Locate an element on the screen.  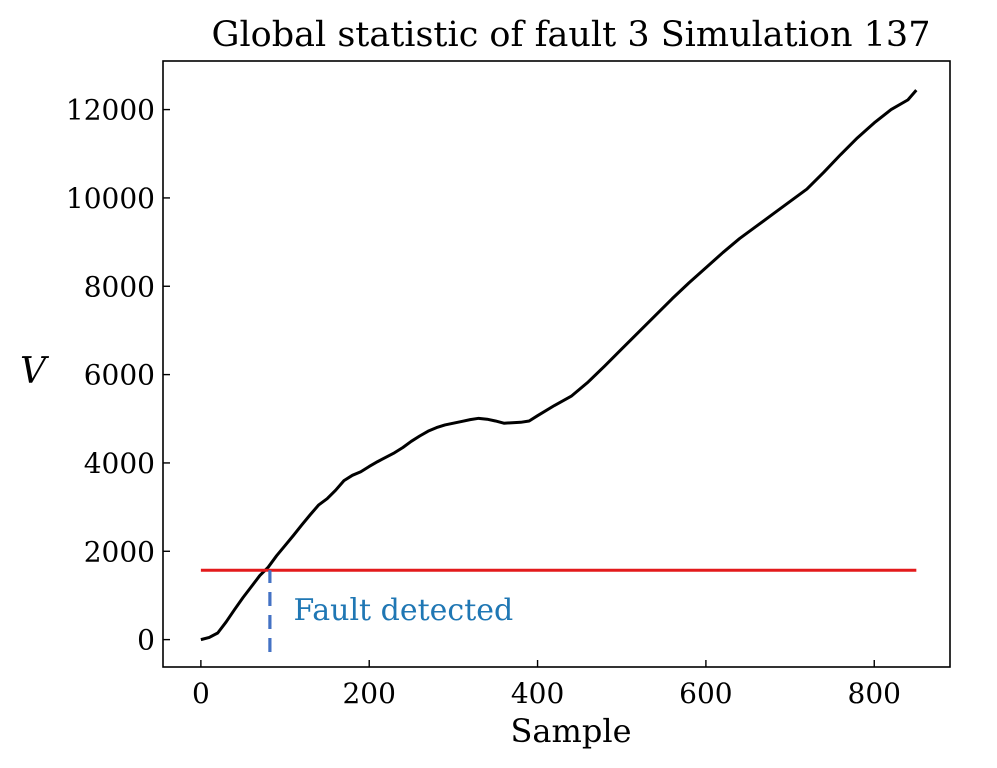
fault-detected-annotation: Fault detected is located at coordinates (403, 610).